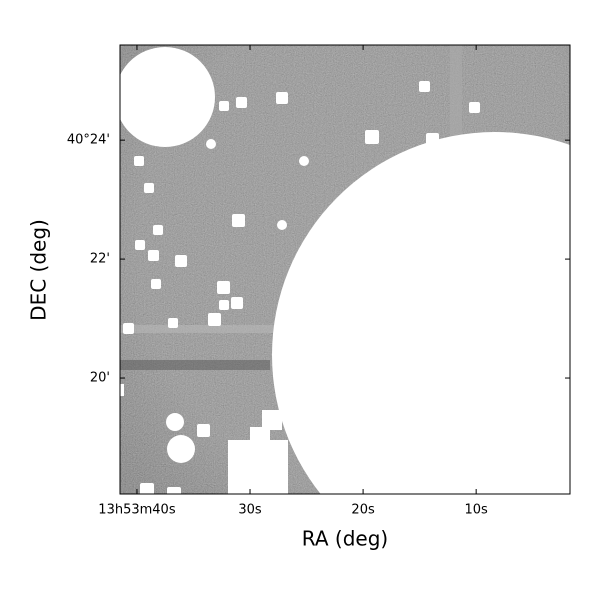 The width and height of the screenshot is (600, 600). Describe the element at coordinates (250, 510) in the screenshot. I see `x-tick-label: 30s` at that location.